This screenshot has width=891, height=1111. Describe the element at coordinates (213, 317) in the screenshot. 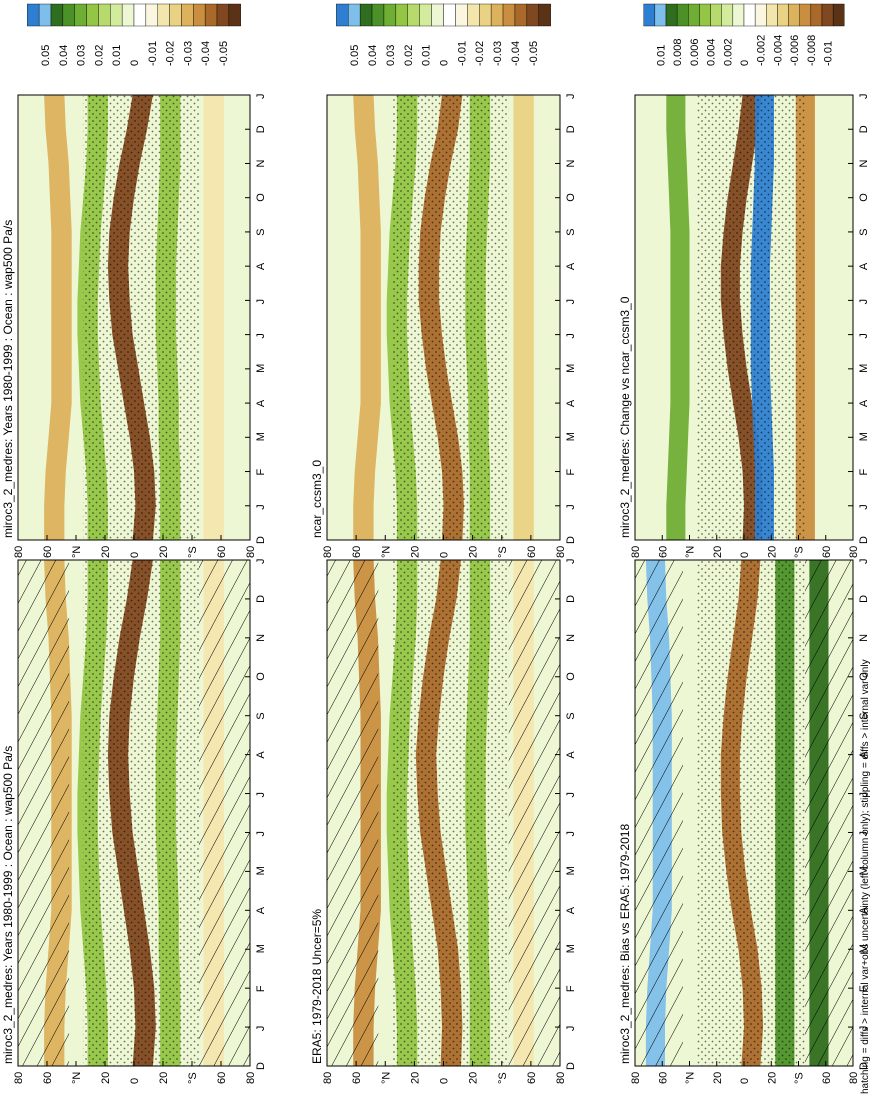

I see `series-sh-storm-tracks` at that location.